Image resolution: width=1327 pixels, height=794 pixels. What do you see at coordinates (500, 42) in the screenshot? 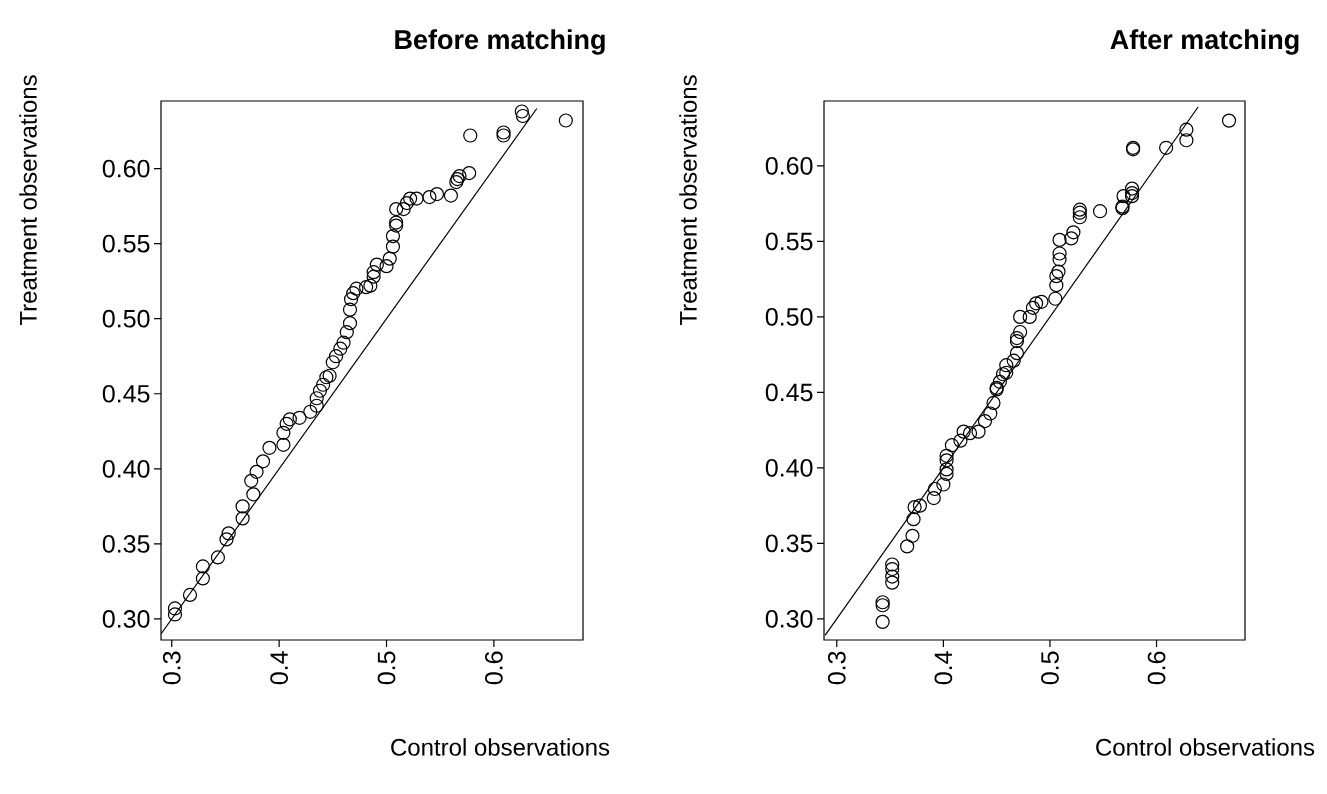
I see `chart-title: Before matching` at bounding box center [500, 42].